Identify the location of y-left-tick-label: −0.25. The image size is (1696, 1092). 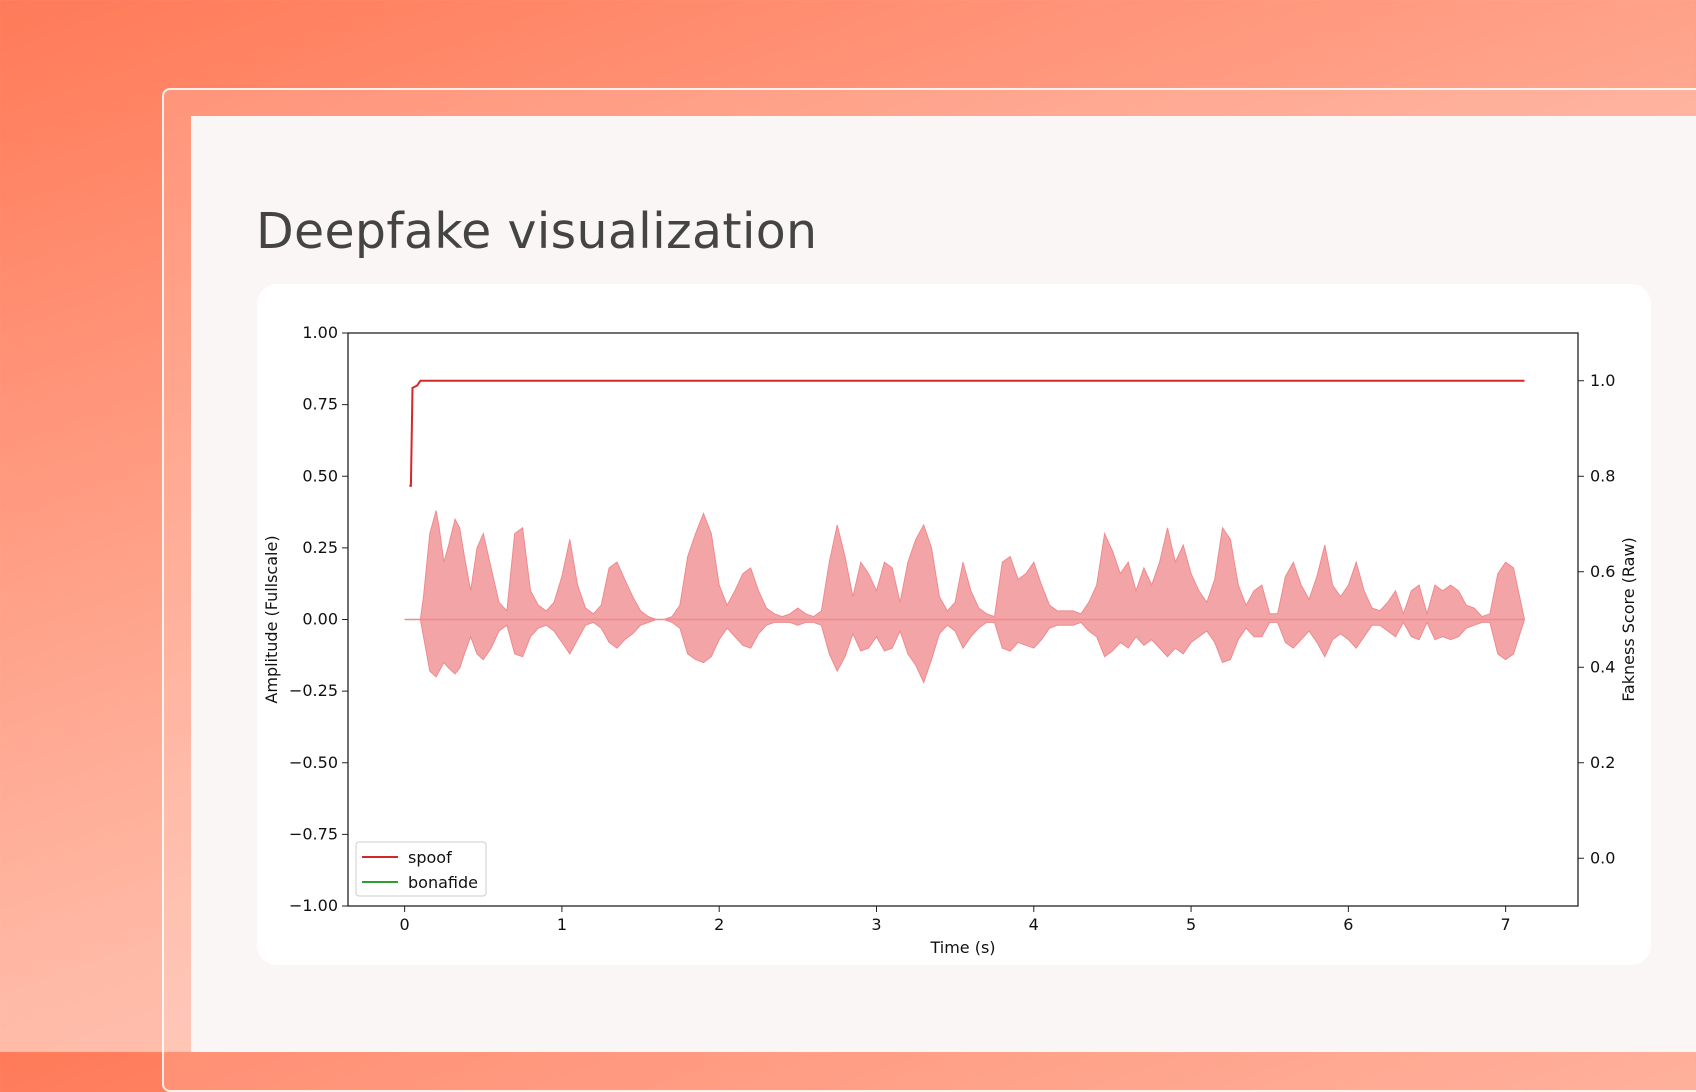
(313, 690).